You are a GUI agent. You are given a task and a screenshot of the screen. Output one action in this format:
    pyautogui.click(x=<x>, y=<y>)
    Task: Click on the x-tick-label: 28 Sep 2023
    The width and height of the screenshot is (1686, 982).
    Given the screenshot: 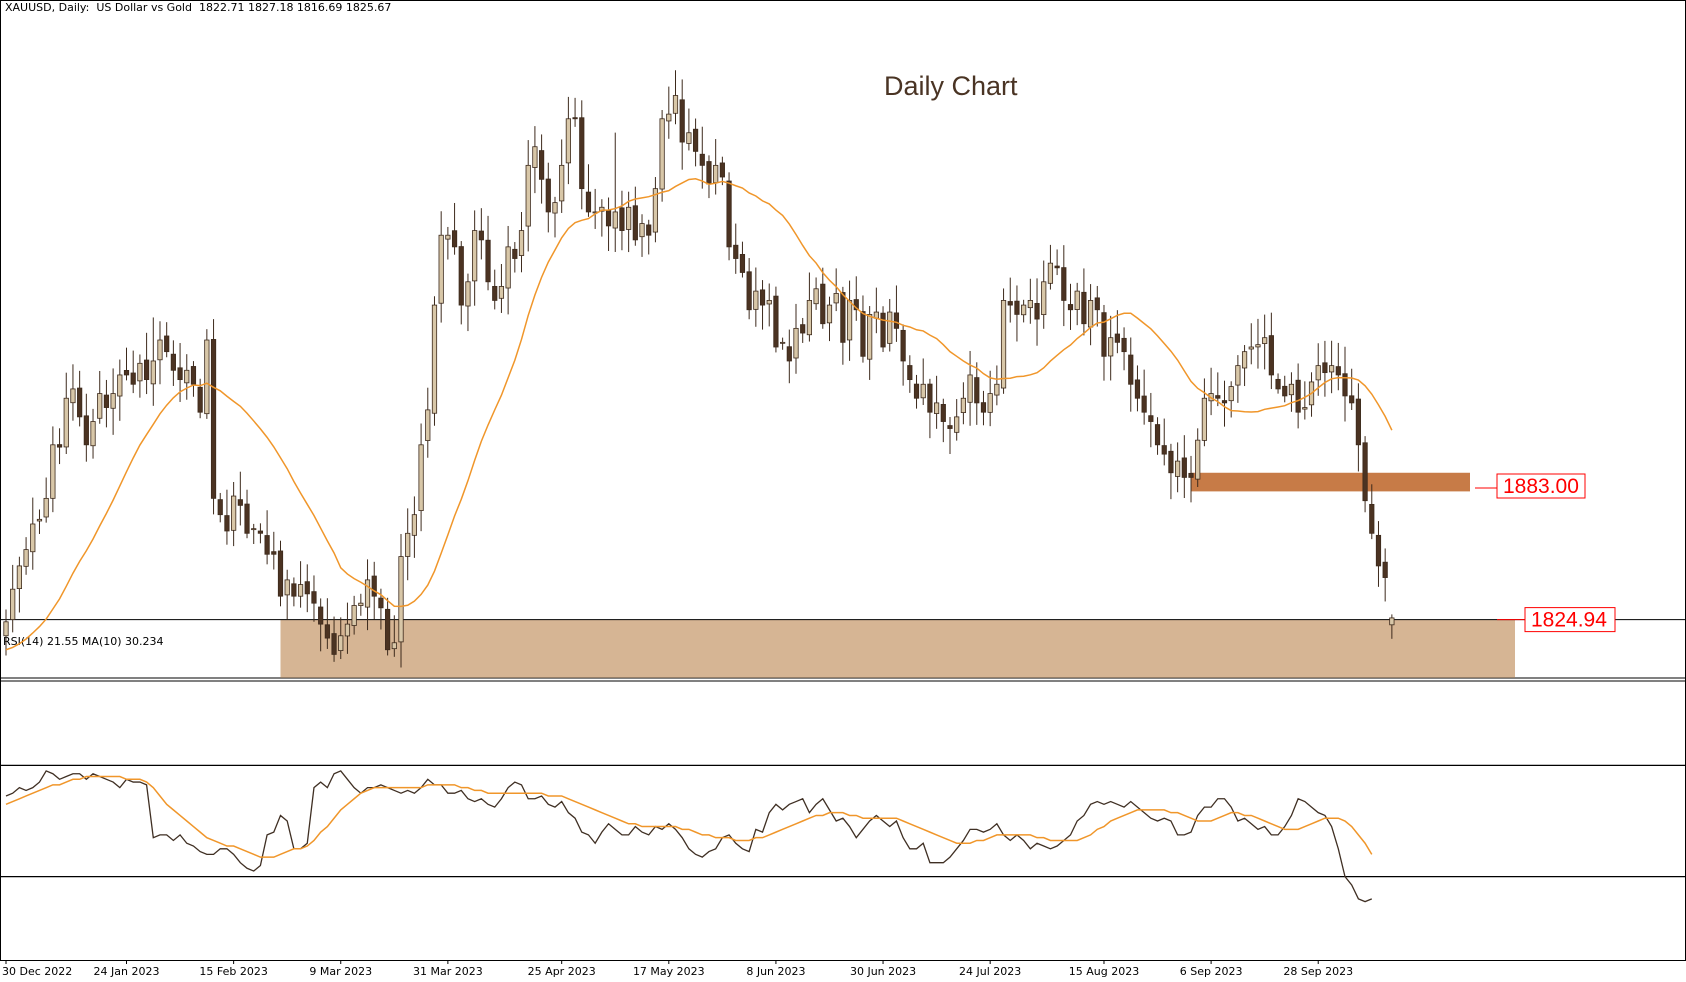 What is the action you would take?
    pyautogui.click(x=1318, y=971)
    